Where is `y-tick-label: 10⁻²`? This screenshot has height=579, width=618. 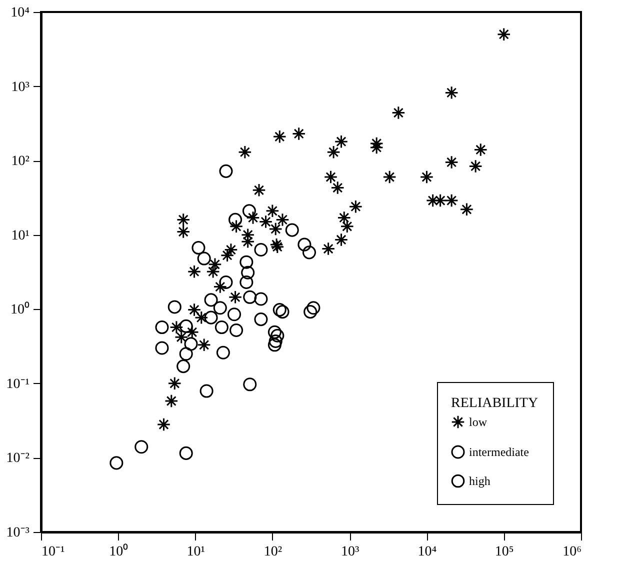 y-tick-label: 10⁻² is located at coordinates (18, 458).